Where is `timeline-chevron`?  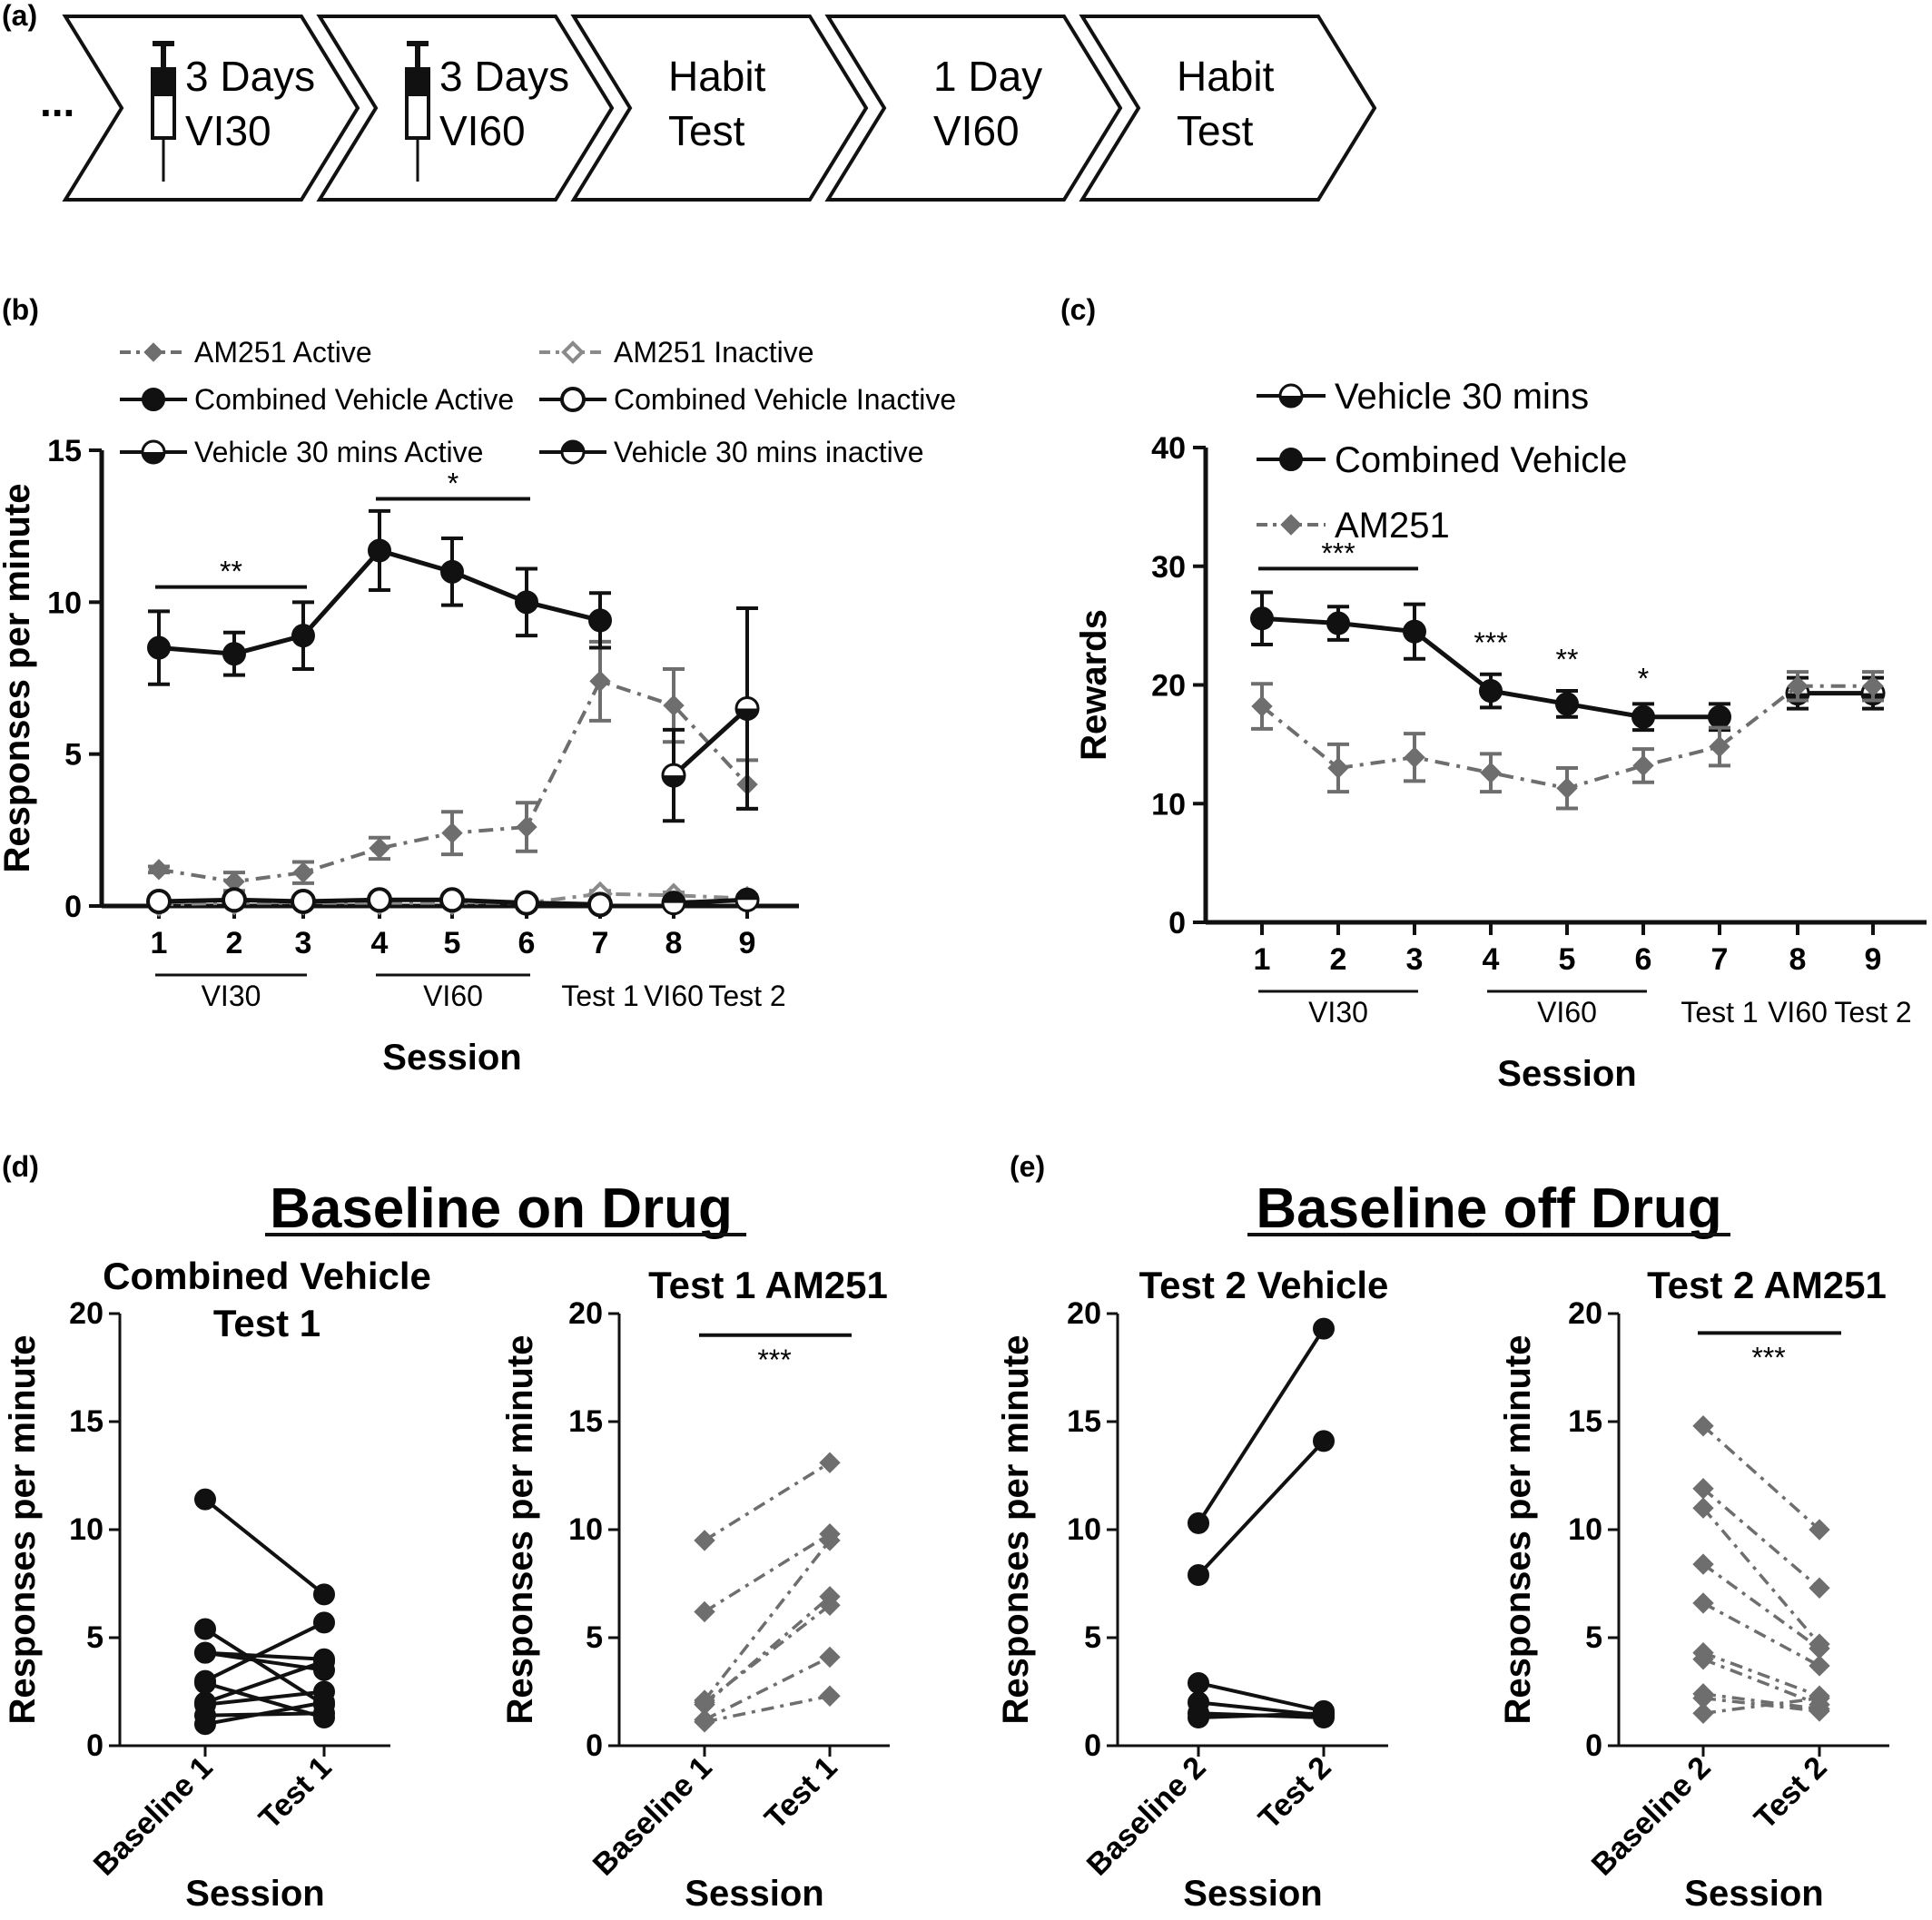
timeline-chevron is located at coordinates (211, 108).